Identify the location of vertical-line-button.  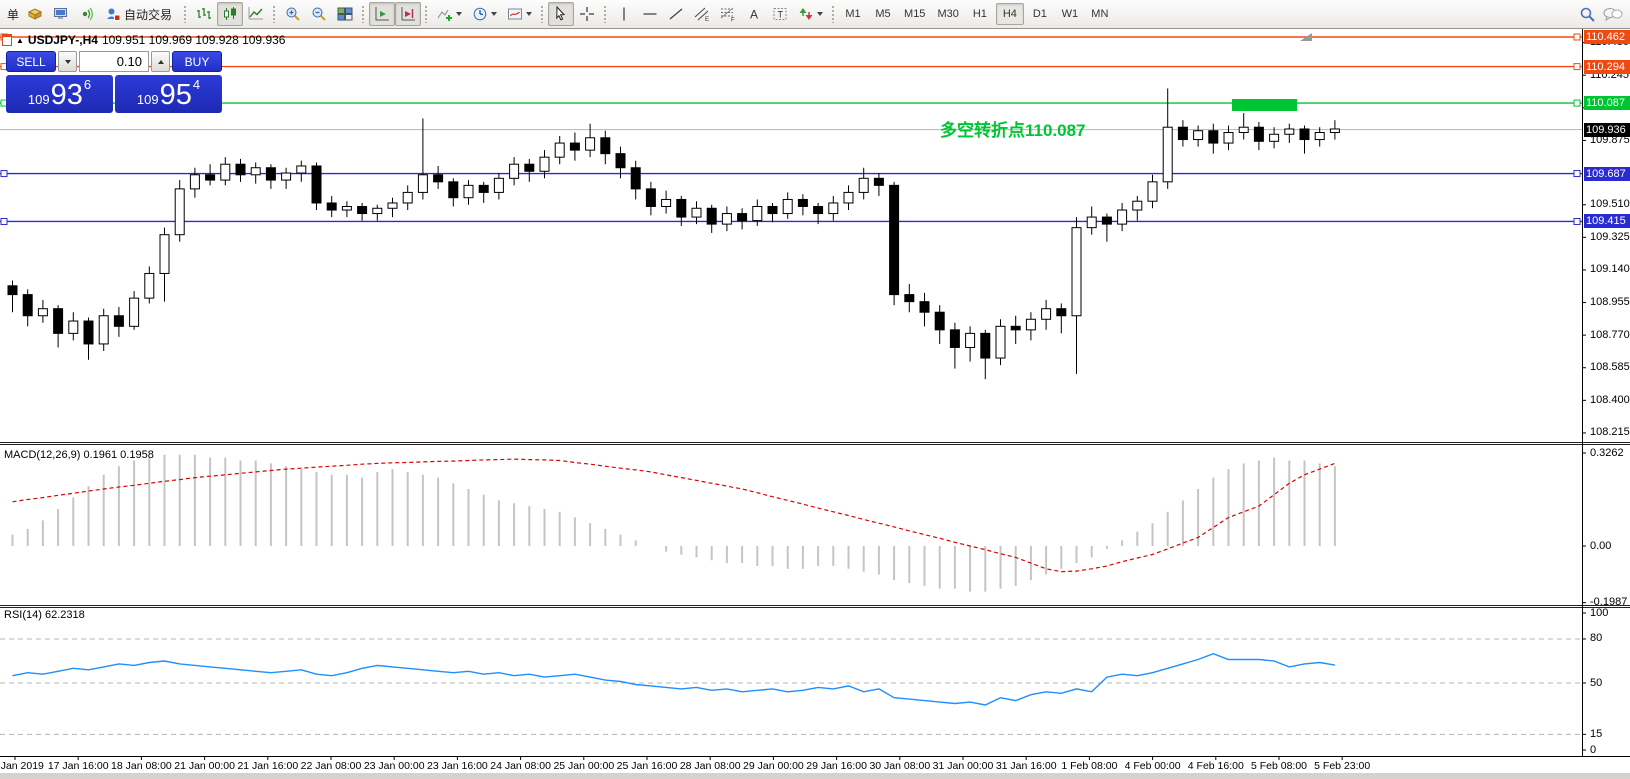
(624, 14).